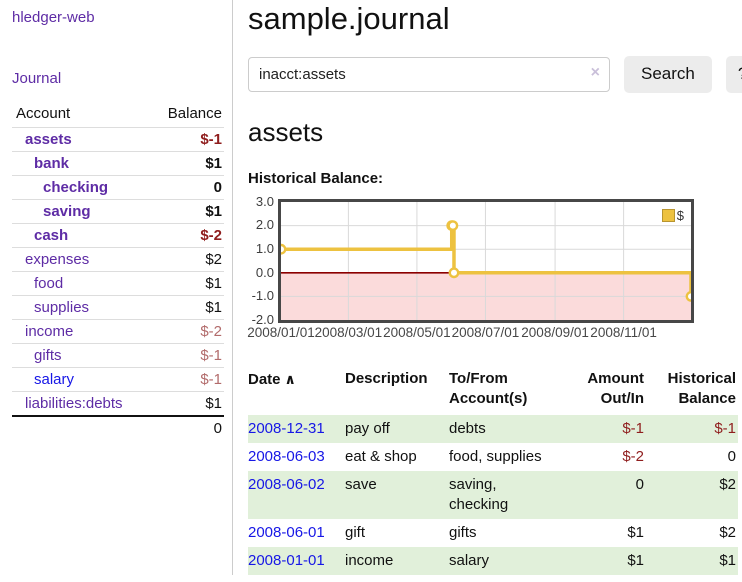 Image resolution: width=742 pixels, height=582 pixels. What do you see at coordinates (633, 428) in the screenshot?
I see `txn-amount-cell: $-1` at bounding box center [633, 428].